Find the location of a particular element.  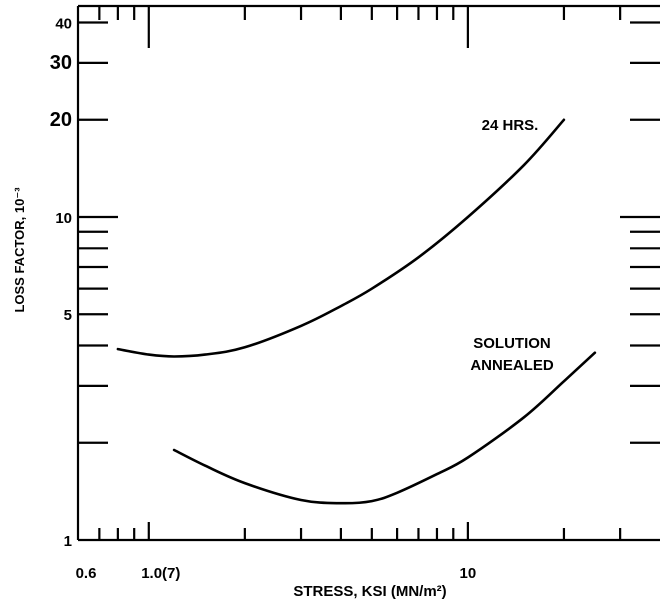

x-tick-label: 10 is located at coordinates (468, 573).